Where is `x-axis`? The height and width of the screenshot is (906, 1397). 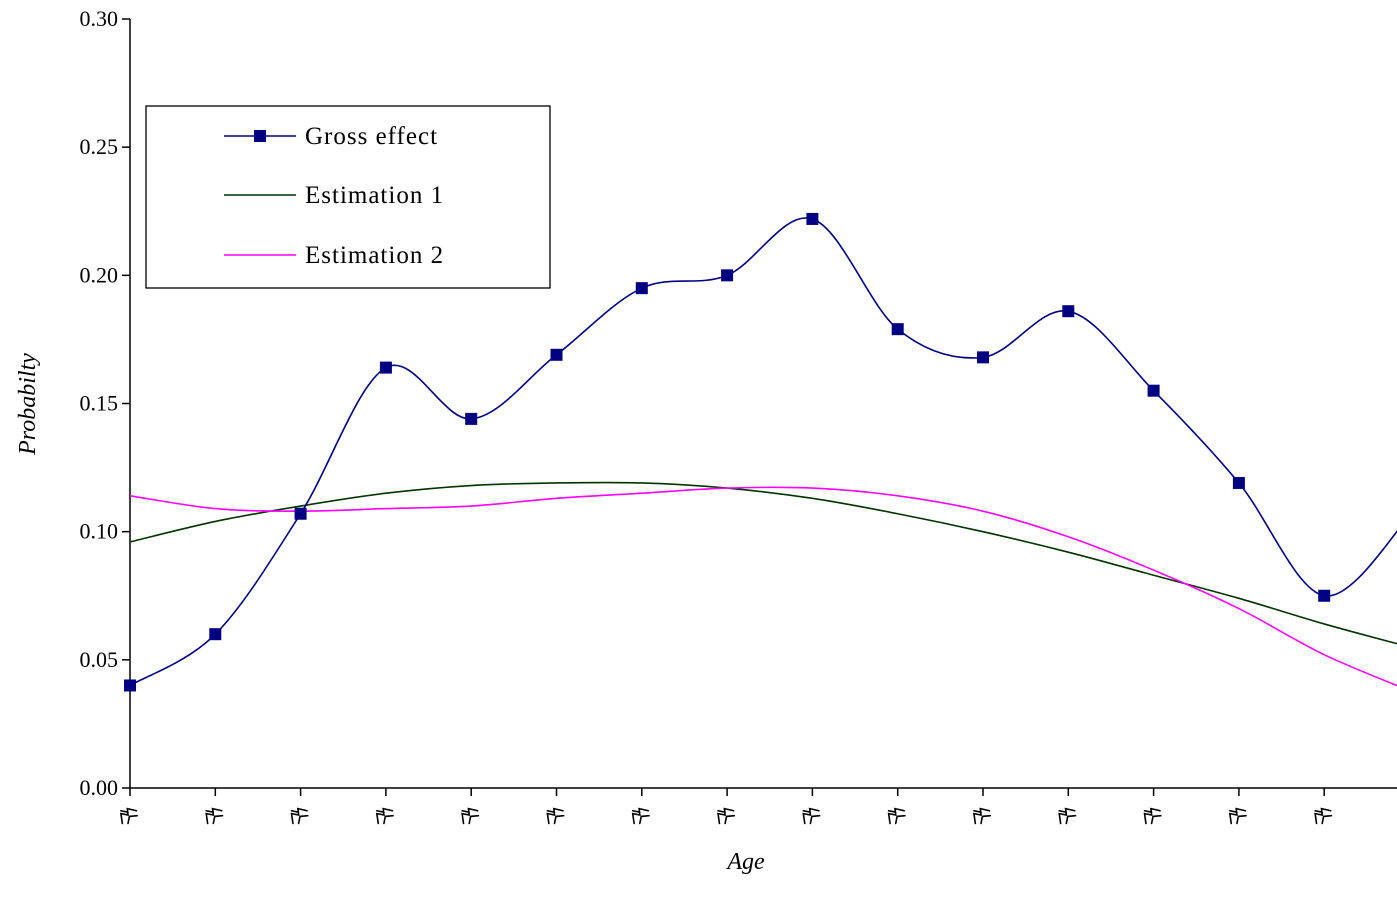
x-axis is located at coordinates (758, 806).